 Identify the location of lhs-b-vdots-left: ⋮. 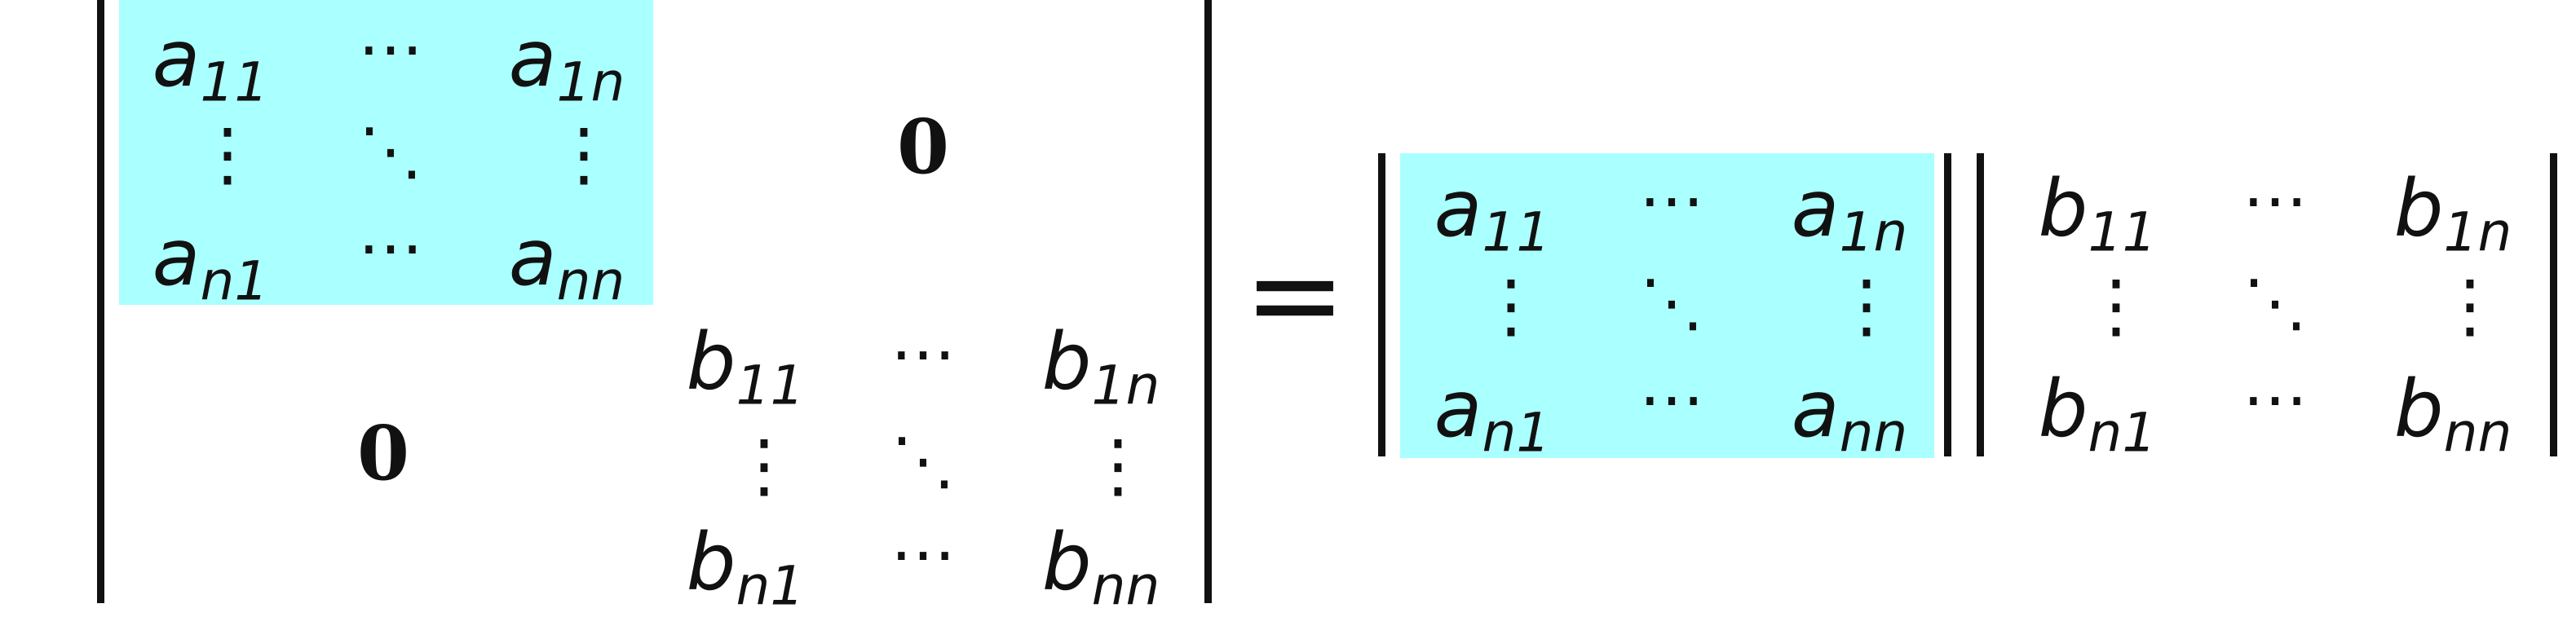
(764, 466).